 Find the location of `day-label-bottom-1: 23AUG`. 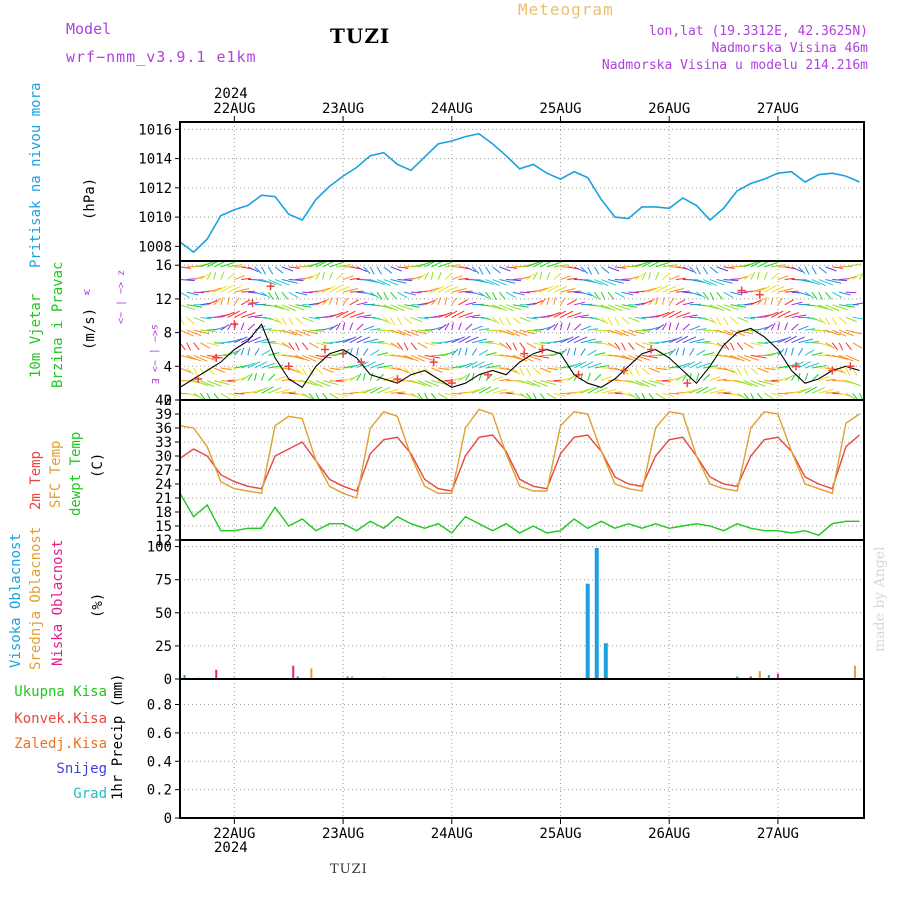

day-label-bottom-1: 23AUG is located at coordinates (343, 834).